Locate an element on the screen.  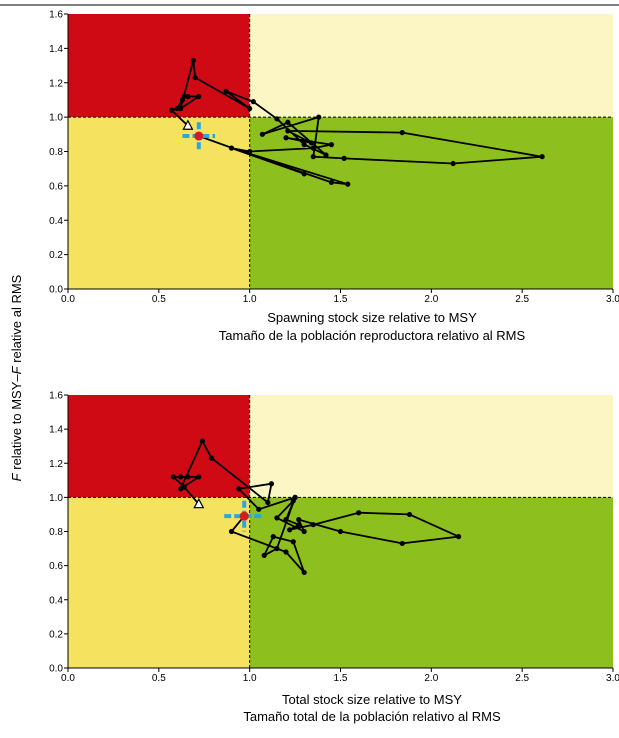
y-tick-label: 0.6 is located at coordinates (56, 186).